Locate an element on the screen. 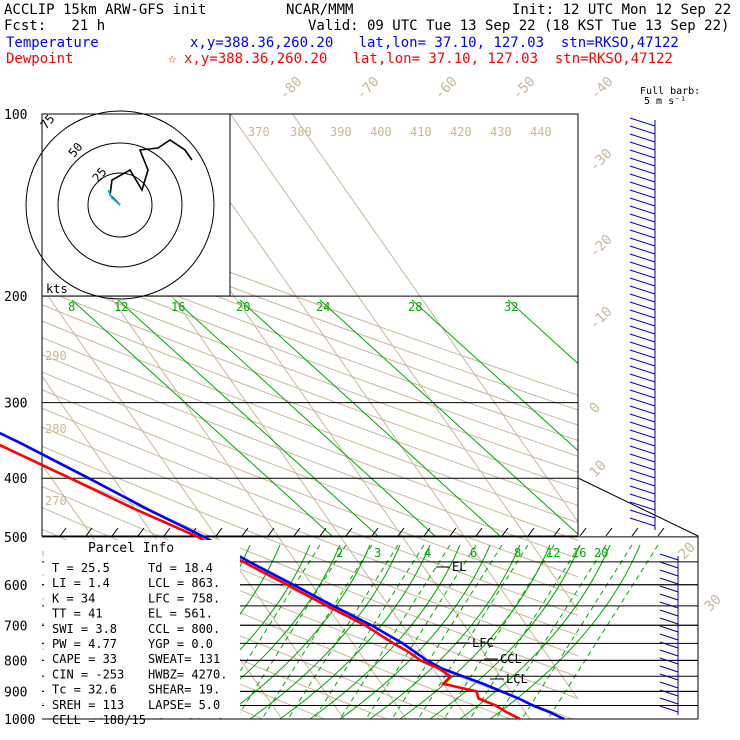  isotherm-label: 20 is located at coordinates (687, 551).